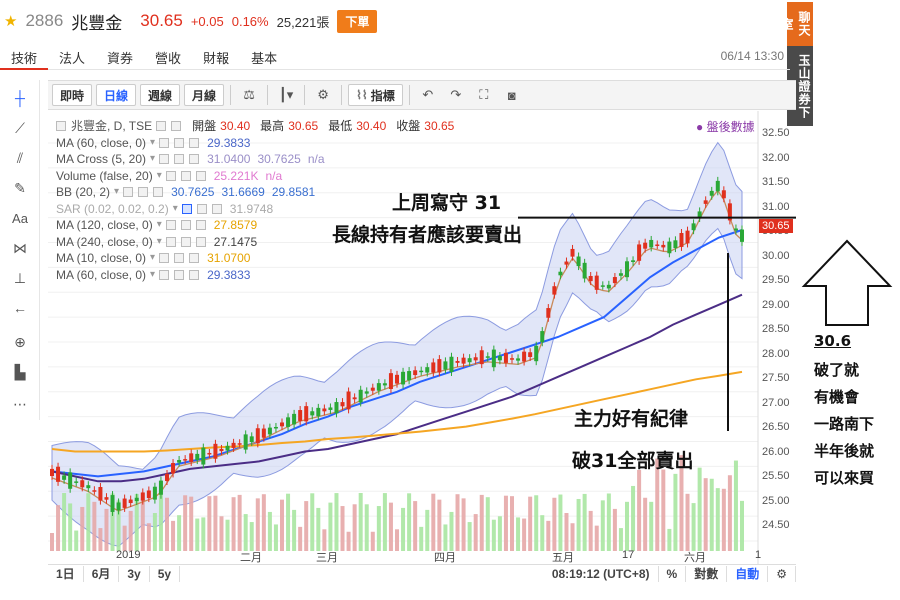 The width and height of the screenshot is (900, 600). I want to click on indicator-value: 29.3833, so click(229, 142).